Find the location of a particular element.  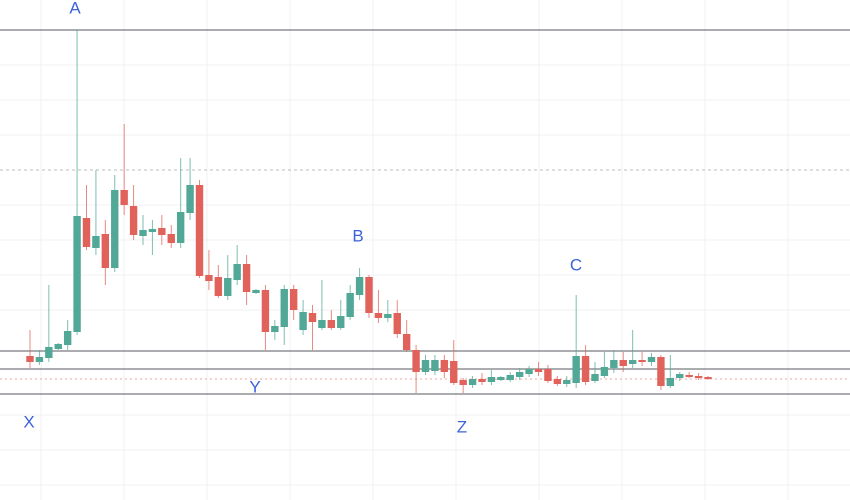

annotation-label: A is located at coordinates (75, 8).